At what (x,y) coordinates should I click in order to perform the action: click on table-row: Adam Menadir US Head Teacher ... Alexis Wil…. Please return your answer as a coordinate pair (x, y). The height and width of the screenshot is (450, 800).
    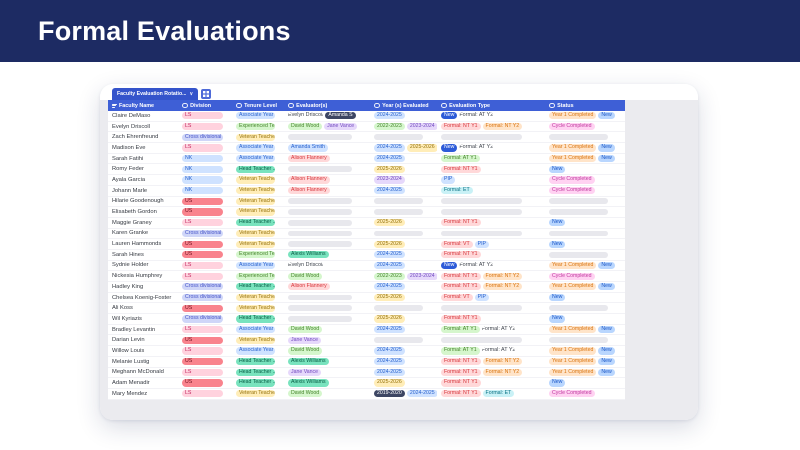
    Looking at the image, I should click on (366, 383).